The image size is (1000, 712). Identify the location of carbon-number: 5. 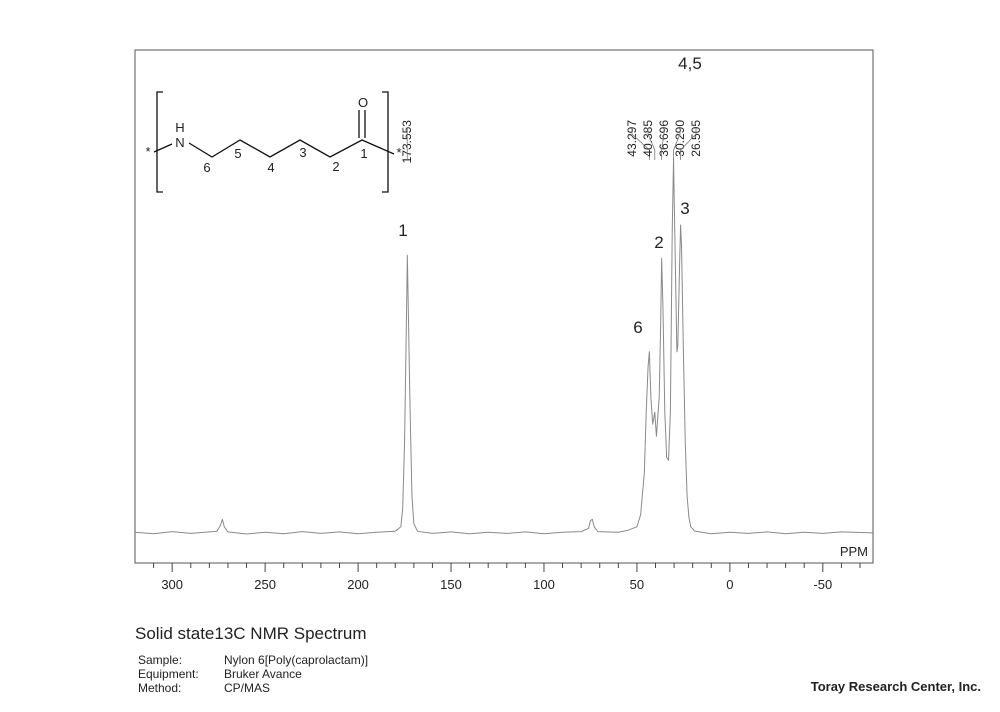
(237, 153).